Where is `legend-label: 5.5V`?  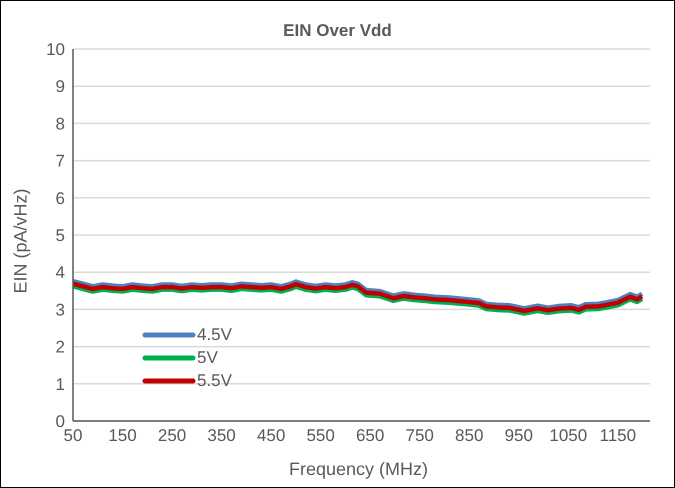 legend-label: 5.5V is located at coordinates (214, 380).